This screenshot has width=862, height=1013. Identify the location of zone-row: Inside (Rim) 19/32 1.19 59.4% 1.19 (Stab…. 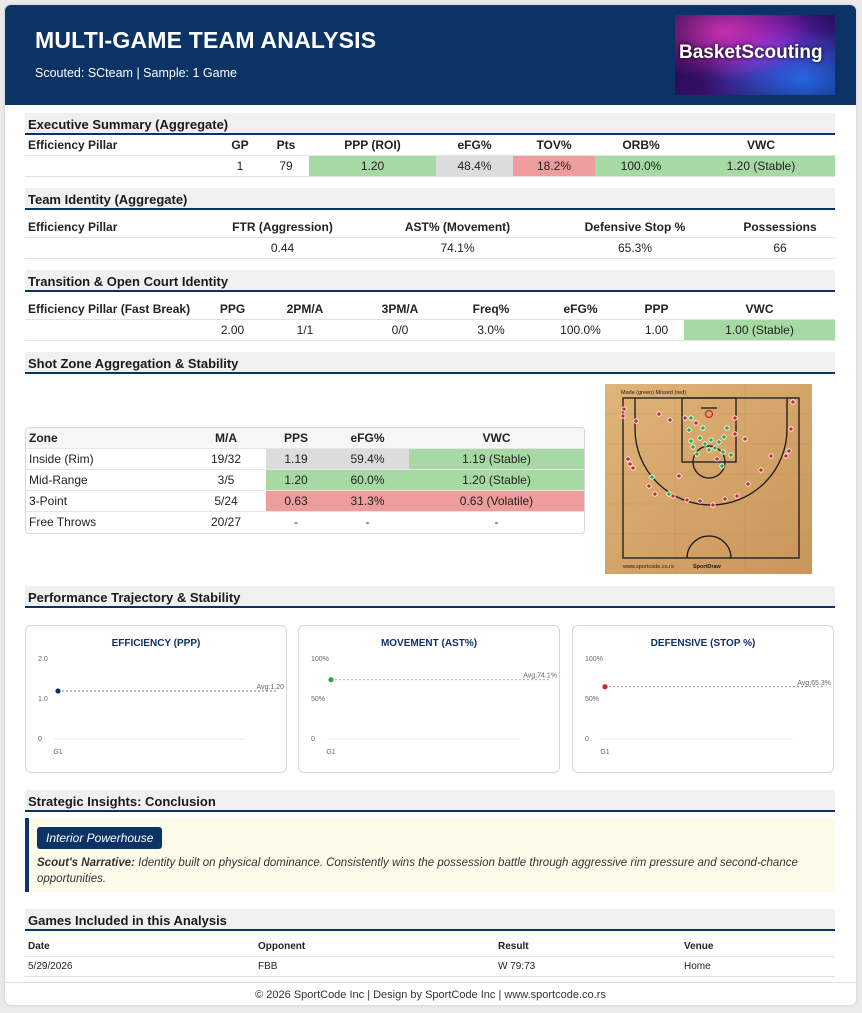
(305, 459).